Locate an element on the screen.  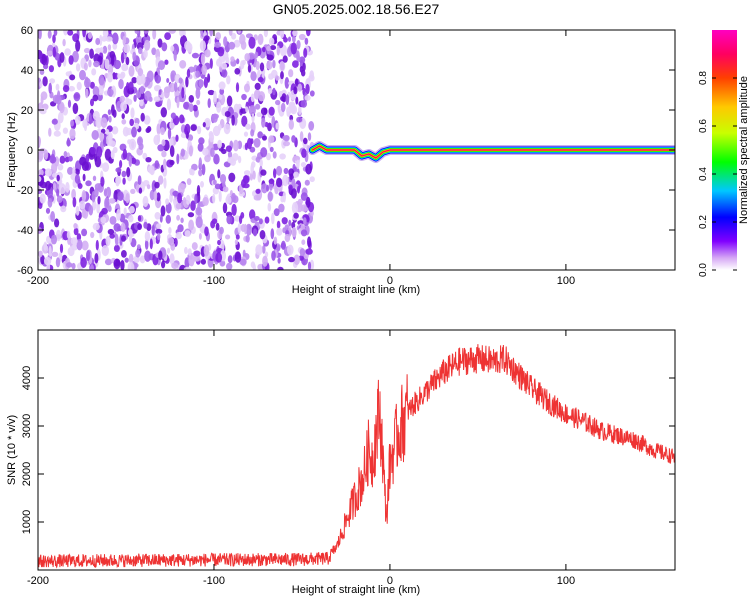
top-x-axis-label: Height of straight line (km) is located at coordinates (356, 290).